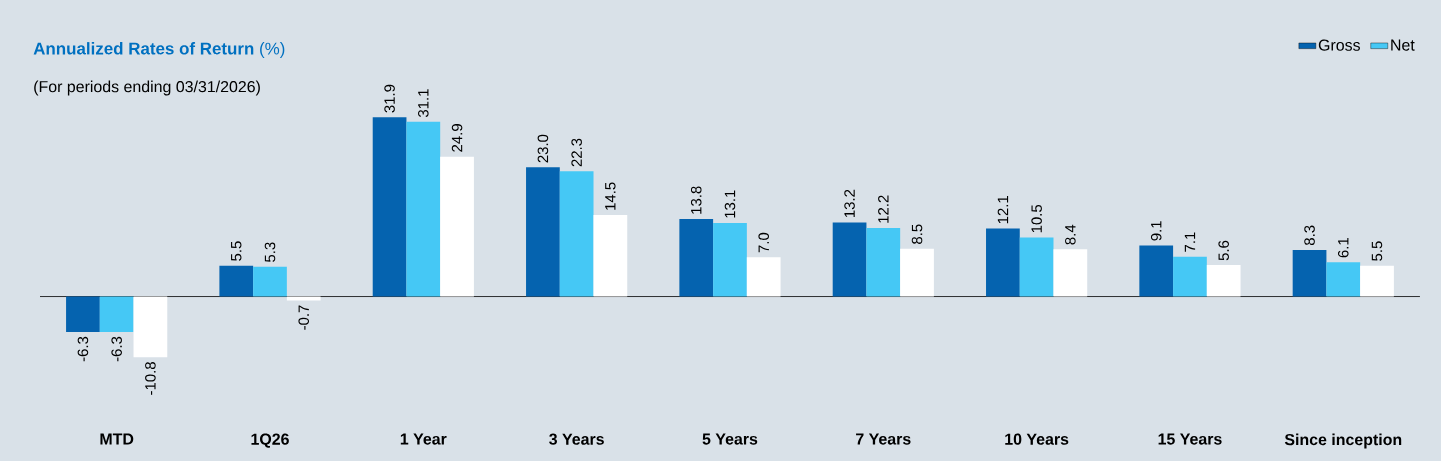 The image size is (1441, 461). Describe the element at coordinates (1037, 439) in the screenshot. I see `x-tick-label: 10 Years` at that location.